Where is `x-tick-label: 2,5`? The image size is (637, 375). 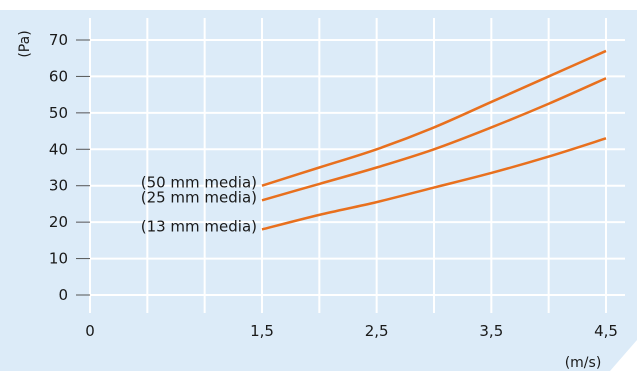
x-tick-label: 2,5 is located at coordinates (377, 331).